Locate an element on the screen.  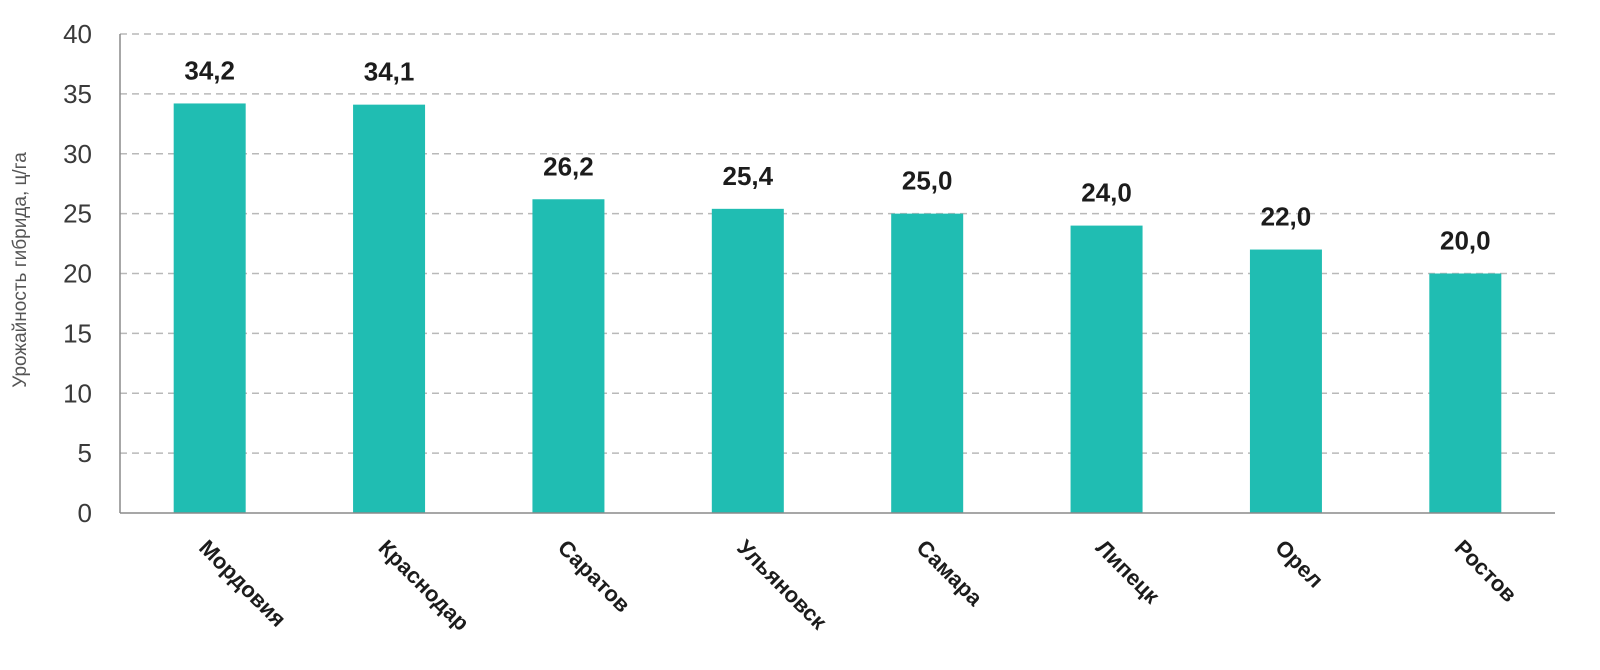
y-tick-label: 30 is located at coordinates (77, 154).